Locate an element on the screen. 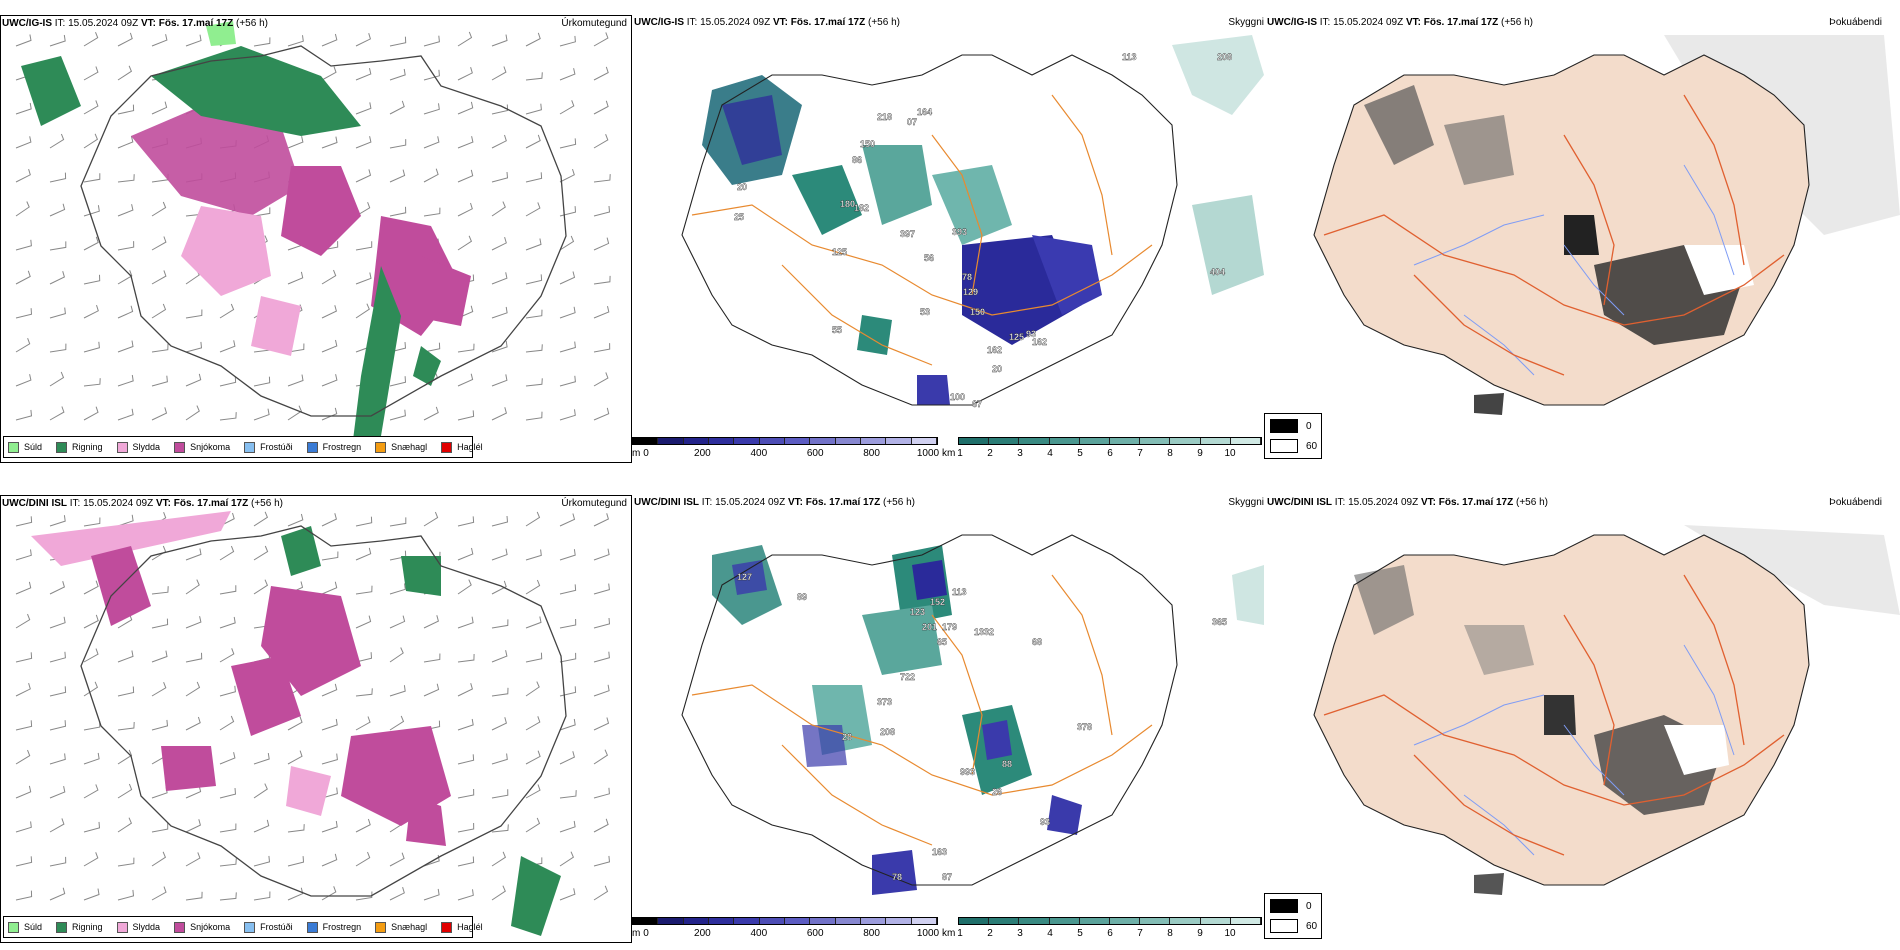  cloud-base-label: 378 is located at coordinates (1084, 727).